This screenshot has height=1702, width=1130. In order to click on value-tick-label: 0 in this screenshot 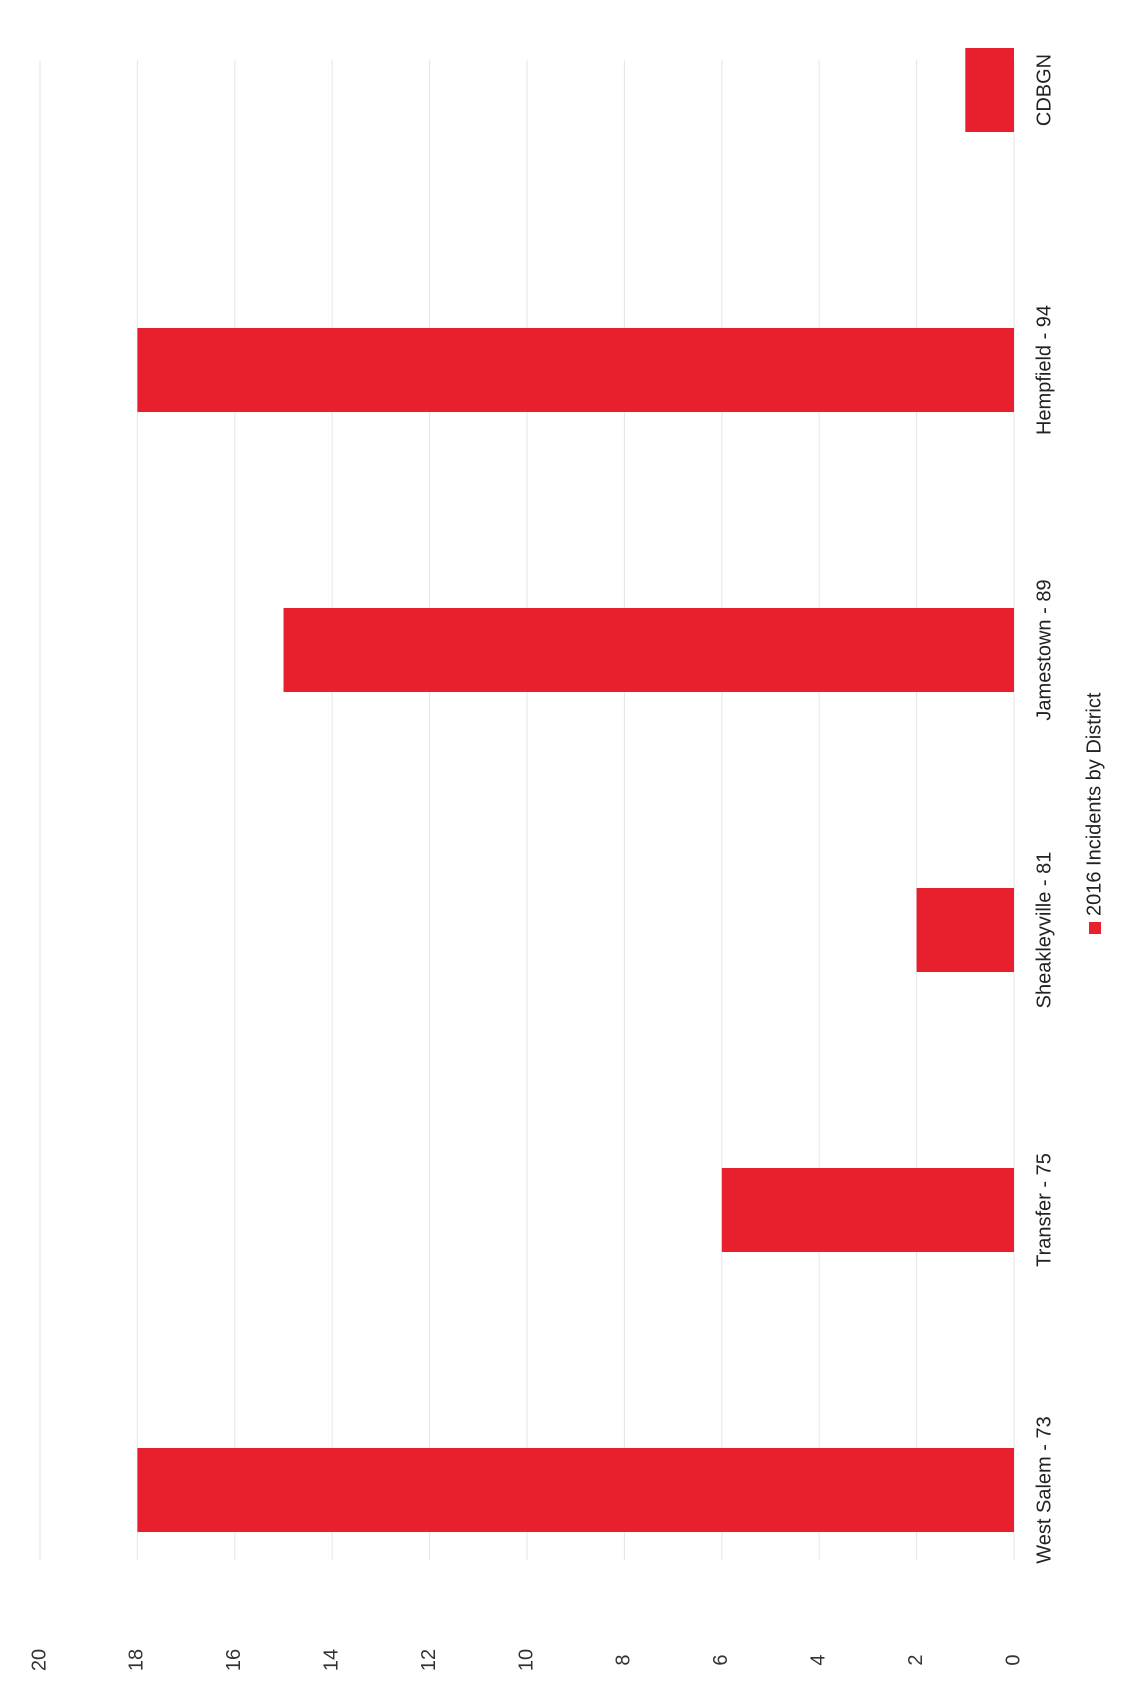, I will do `click(1013, 1659)`.